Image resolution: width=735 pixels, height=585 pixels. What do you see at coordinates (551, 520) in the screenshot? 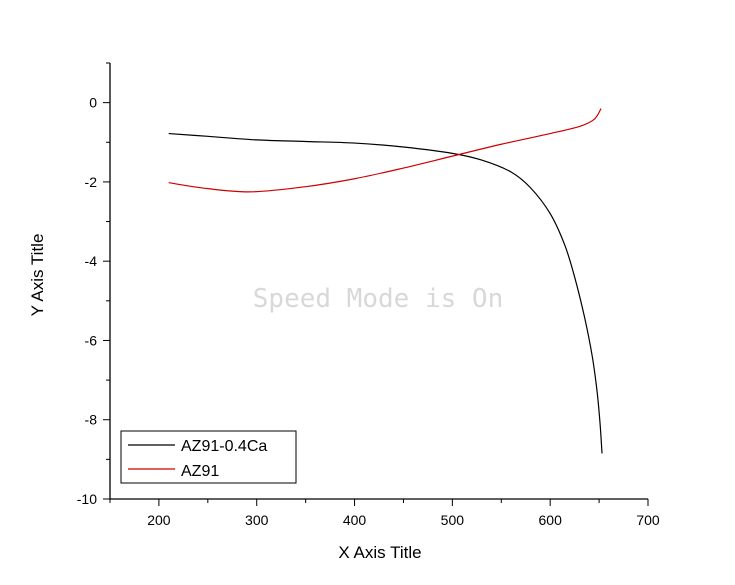
I see `x-tick-label: 600` at bounding box center [551, 520].